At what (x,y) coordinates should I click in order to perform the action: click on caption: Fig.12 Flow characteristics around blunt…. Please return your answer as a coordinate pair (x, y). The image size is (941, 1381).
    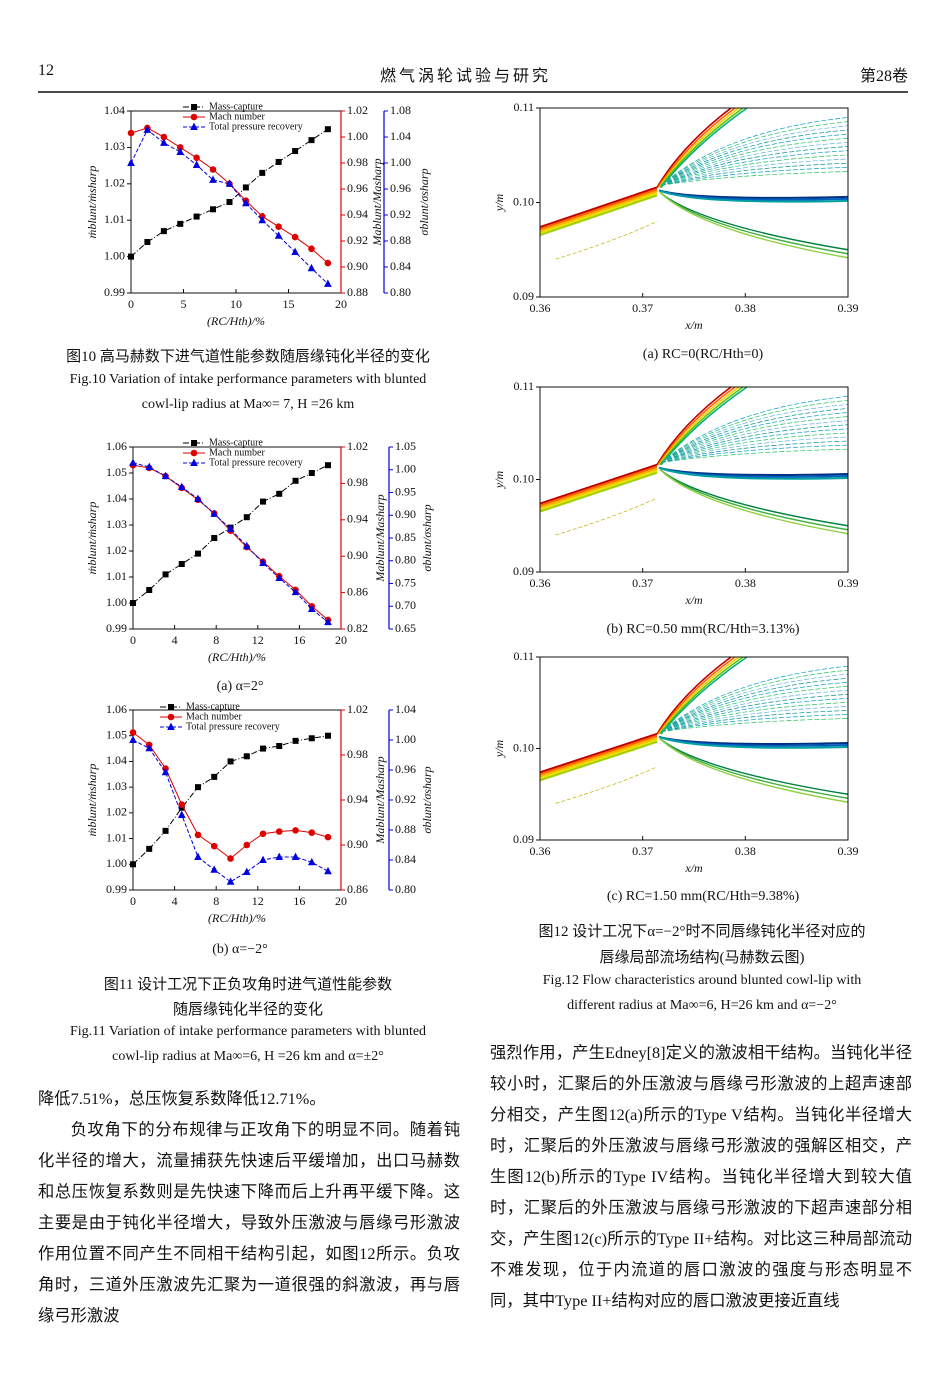
    Looking at the image, I should click on (702, 980).